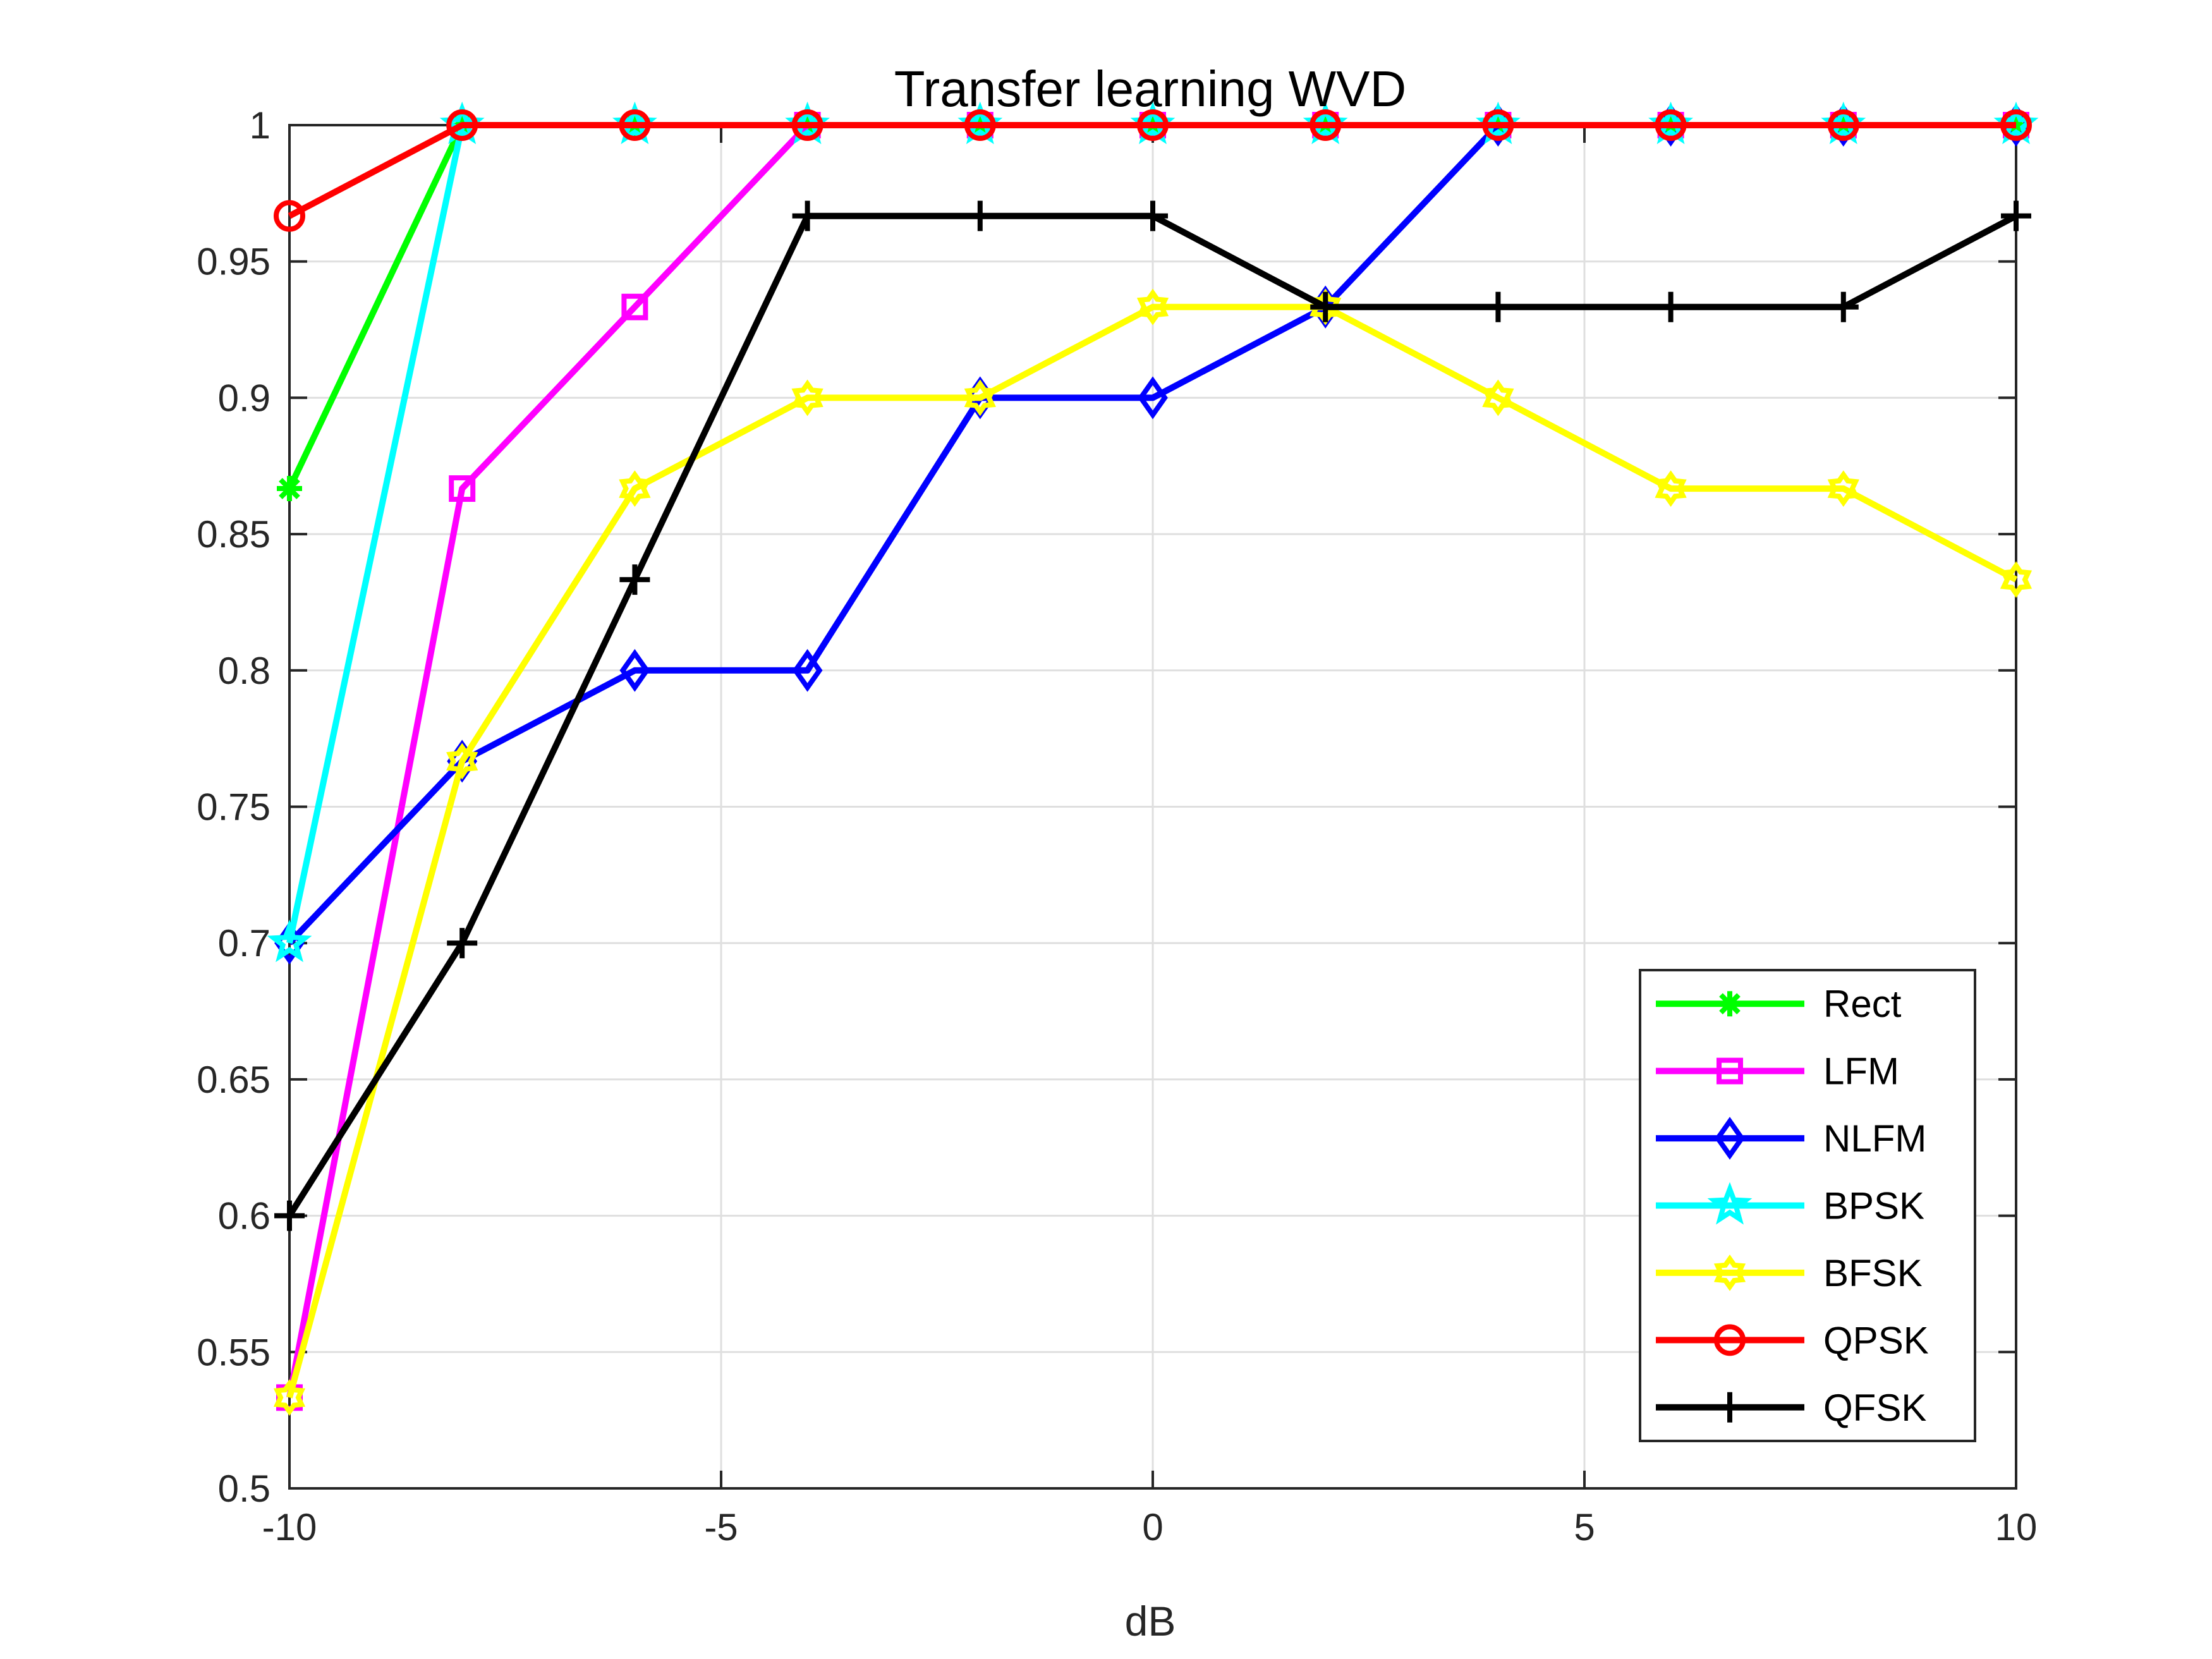 The image size is (2212, 1659). What do you see at coordinates (233, 1352) in the screenshot?
I see `y-tick-label: 0.55` at bounding box center [233, 1352].